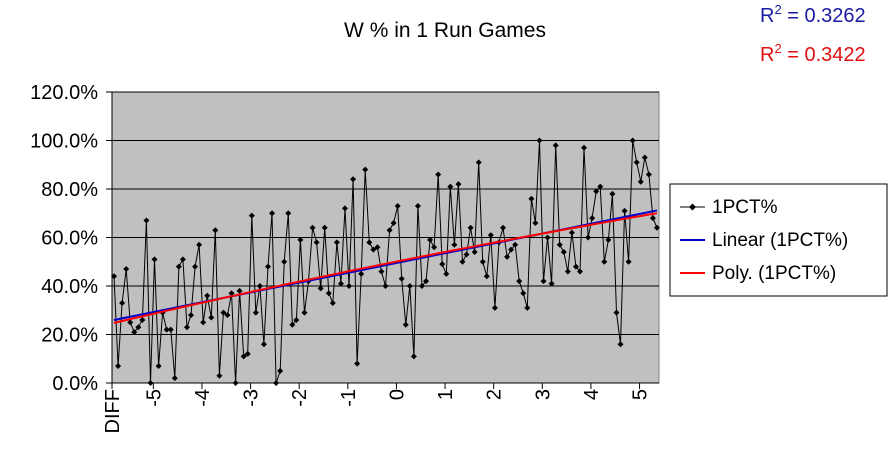 This screenshot has width=890, height=469. What do you see at coordinates (203, 398) in the screenshot?
I see `x-tick-label: -4` at bounding box center [203, 398].